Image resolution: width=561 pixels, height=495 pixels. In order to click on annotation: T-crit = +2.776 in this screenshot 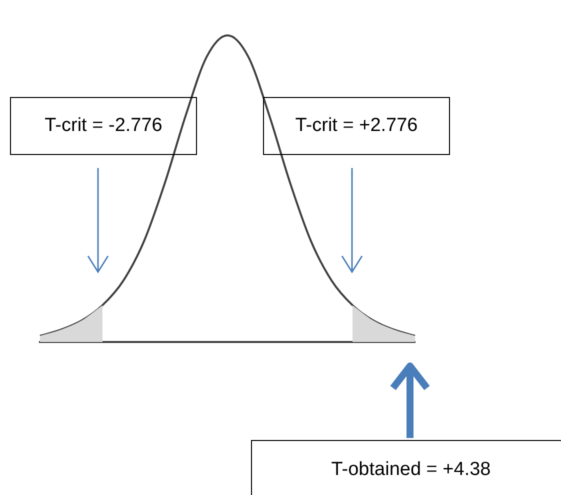, I will do `click(356, 126)`.